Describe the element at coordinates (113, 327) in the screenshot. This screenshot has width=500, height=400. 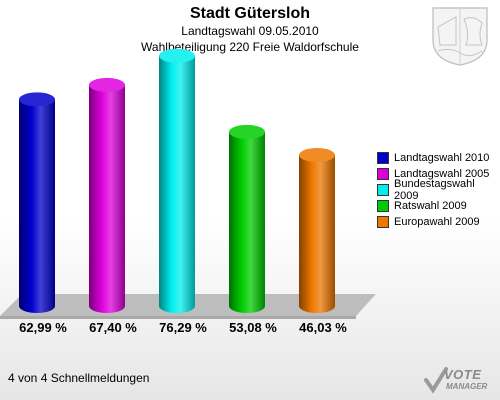
I see `value-label-2: 67,40 %` at that location.